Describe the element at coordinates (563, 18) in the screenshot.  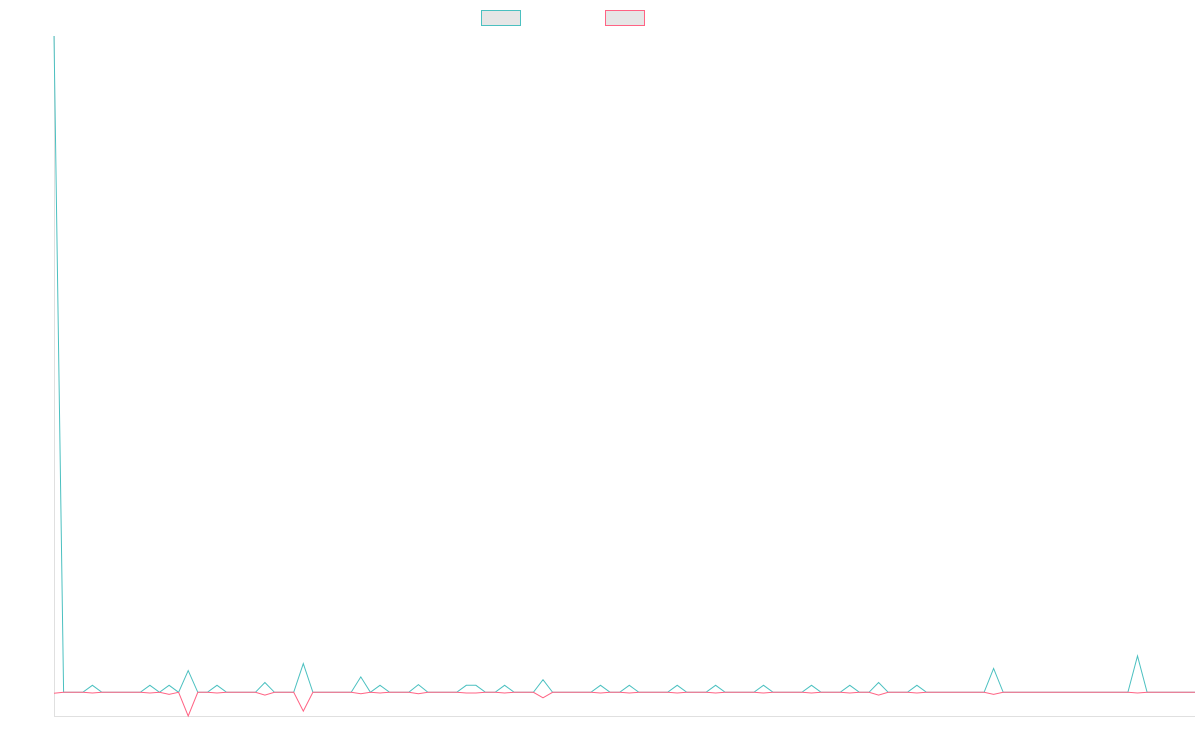
I see `legend` at that location.